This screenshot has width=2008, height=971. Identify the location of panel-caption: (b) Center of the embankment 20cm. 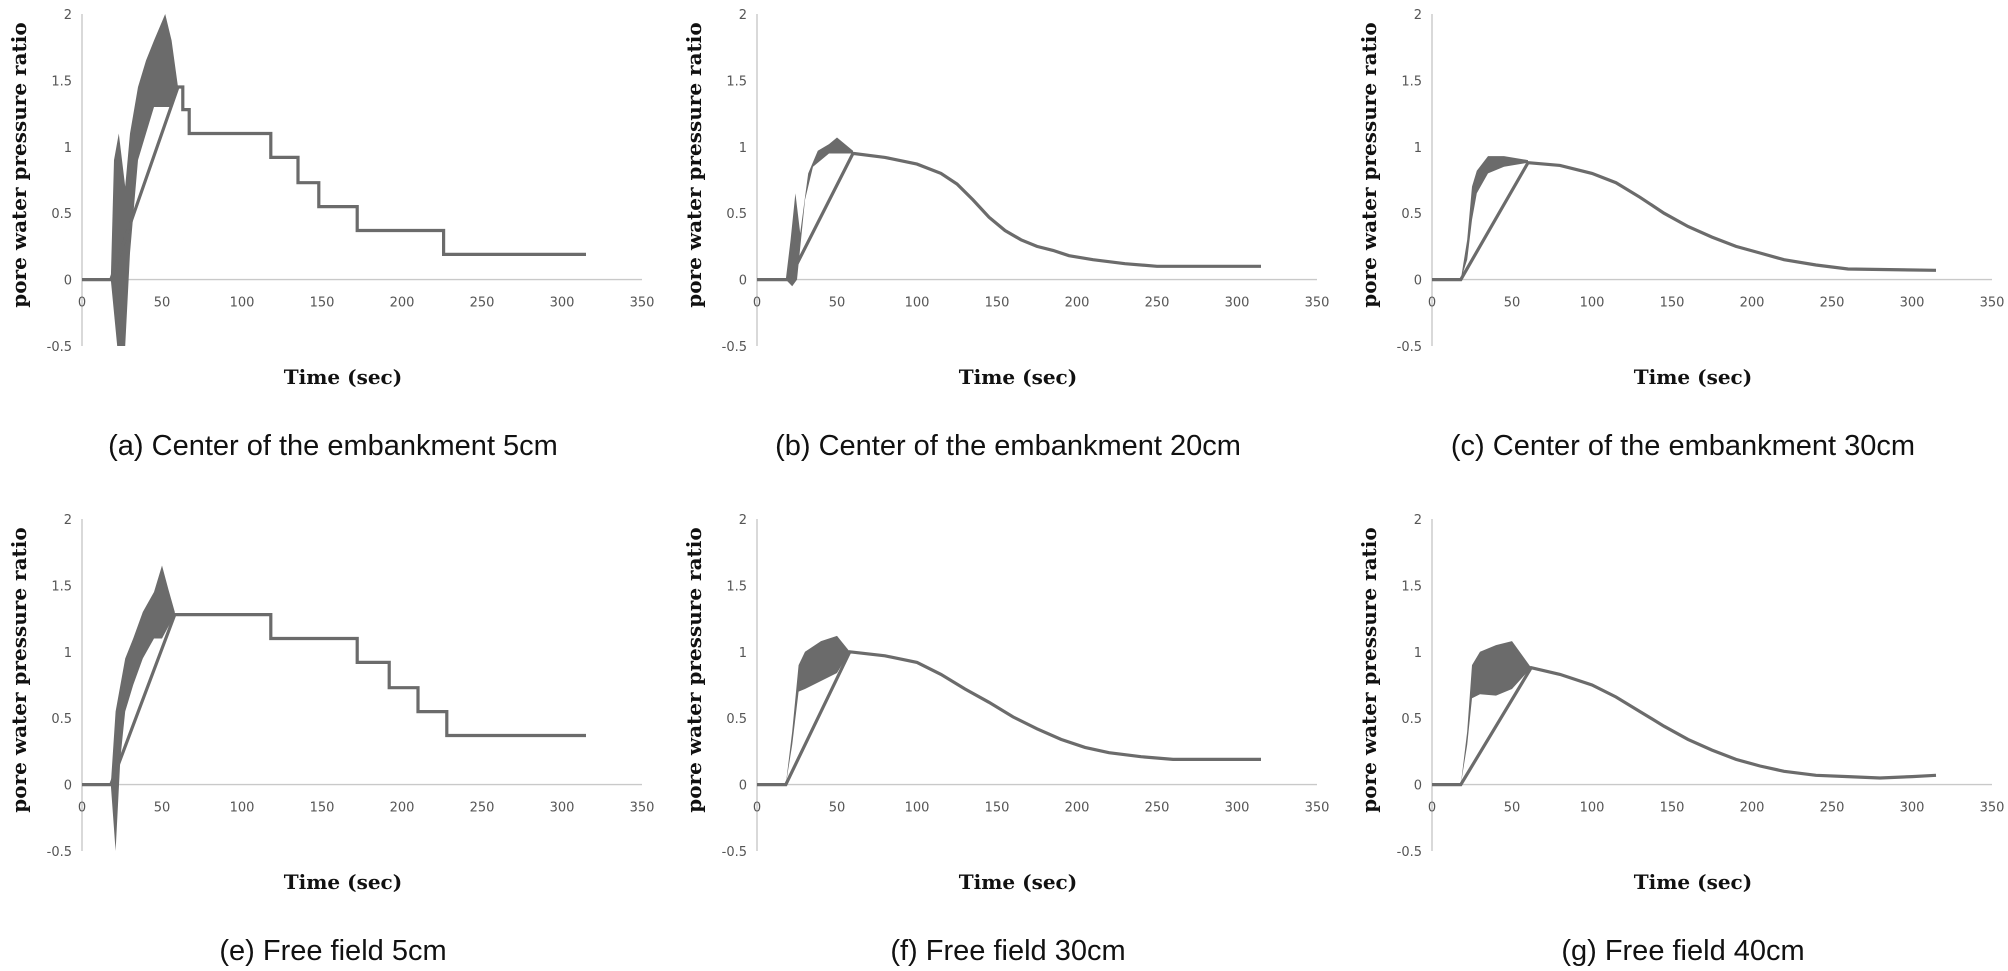
(1008, 446).